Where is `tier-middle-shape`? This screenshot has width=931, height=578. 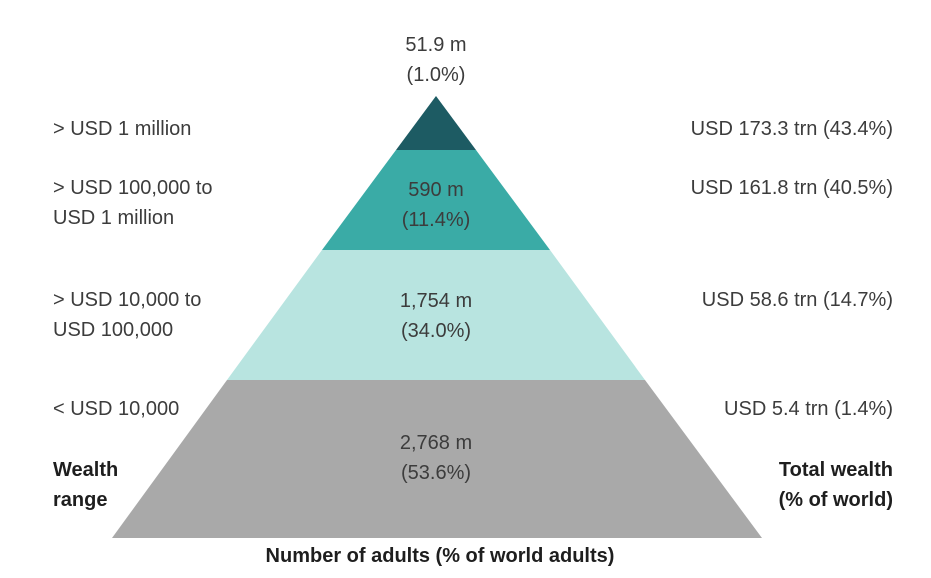
tier-middle-shape is located at coordinates (436, 315).